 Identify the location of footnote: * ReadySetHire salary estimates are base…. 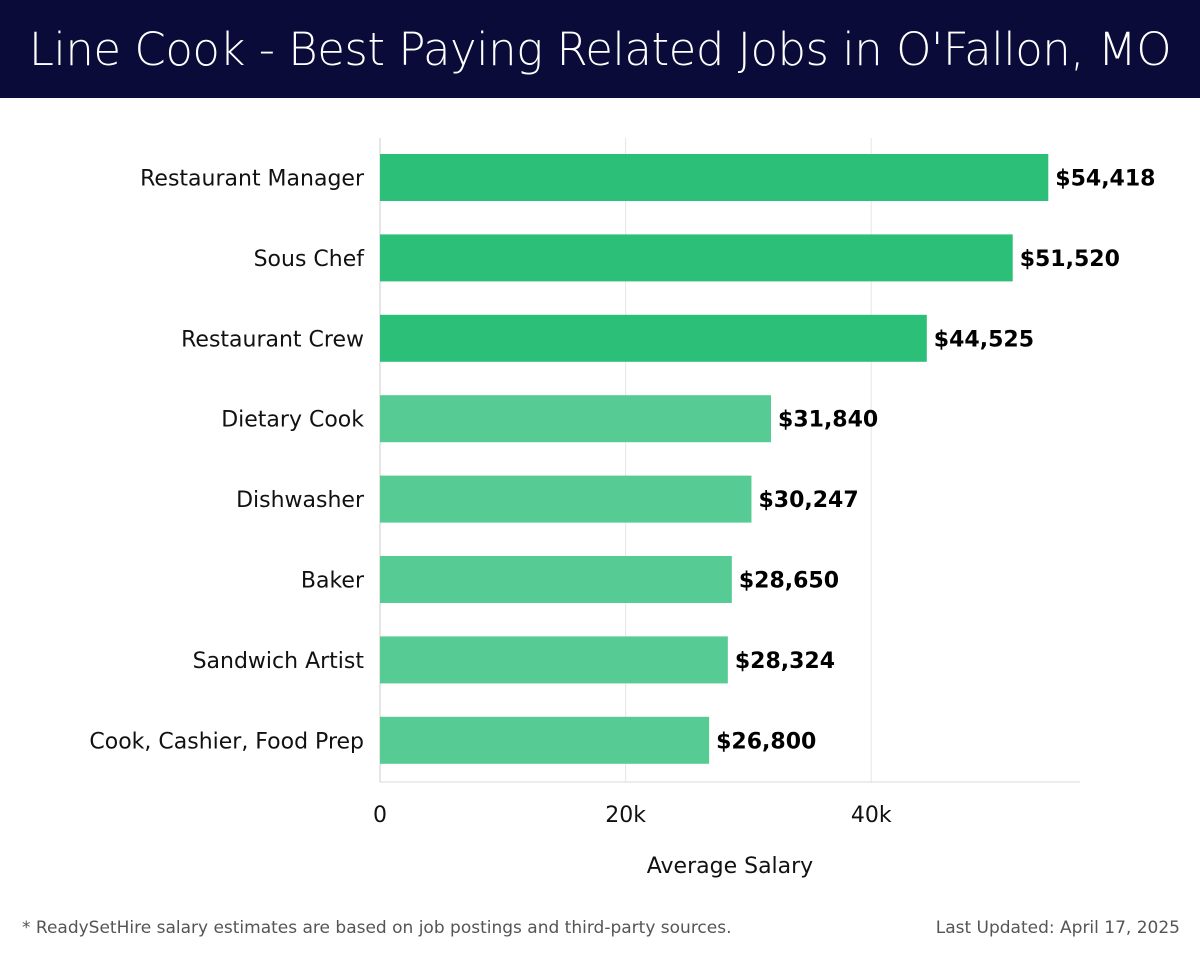
(377, 928).